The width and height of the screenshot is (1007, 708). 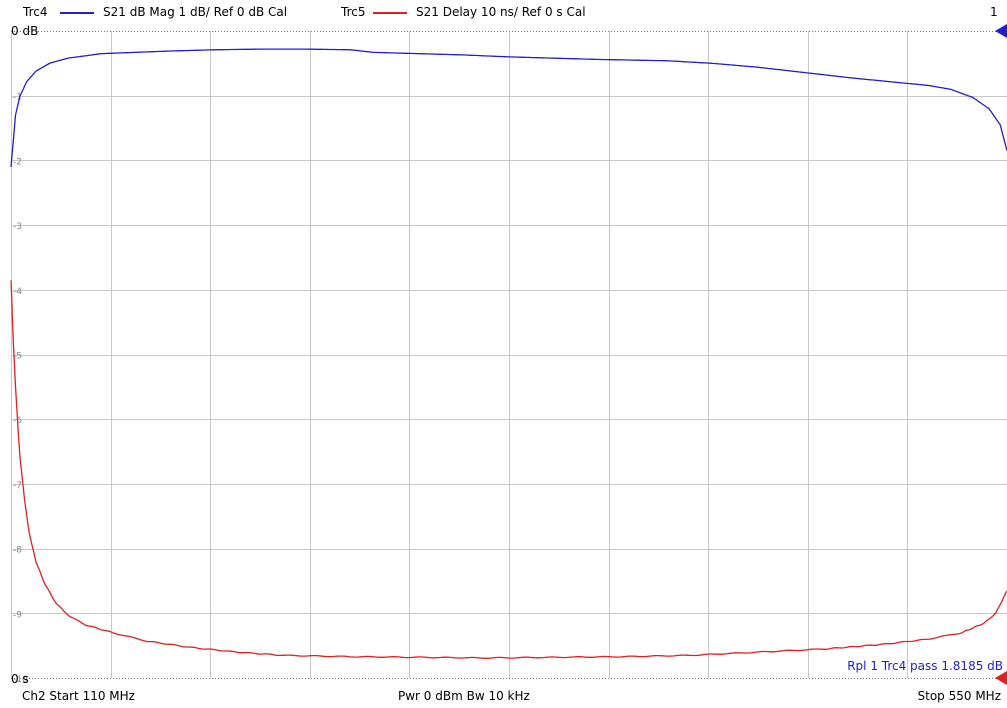 I want to click on y-tick-label: -5, so click(x=17, y=357).